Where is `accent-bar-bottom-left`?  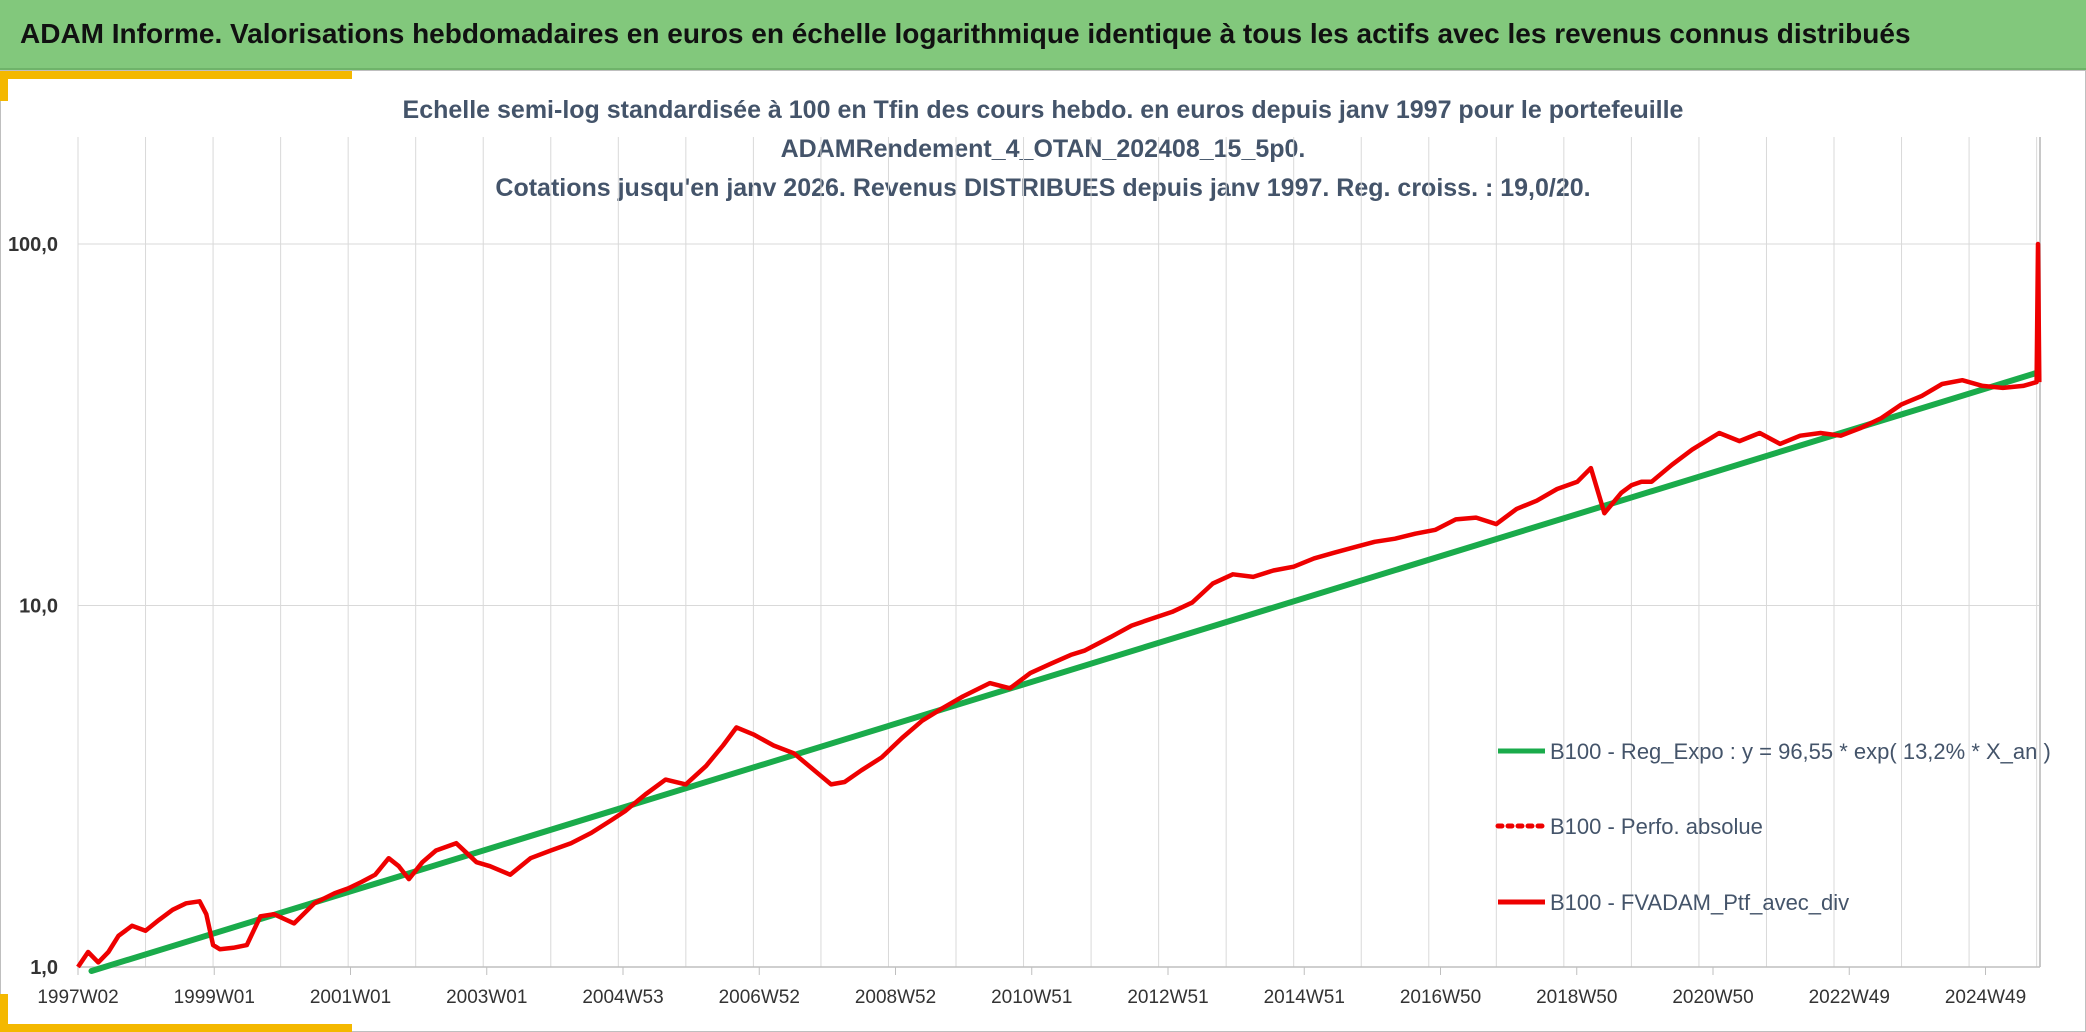 accent-bar-bottom-left is located at coordinates (4, 1013).